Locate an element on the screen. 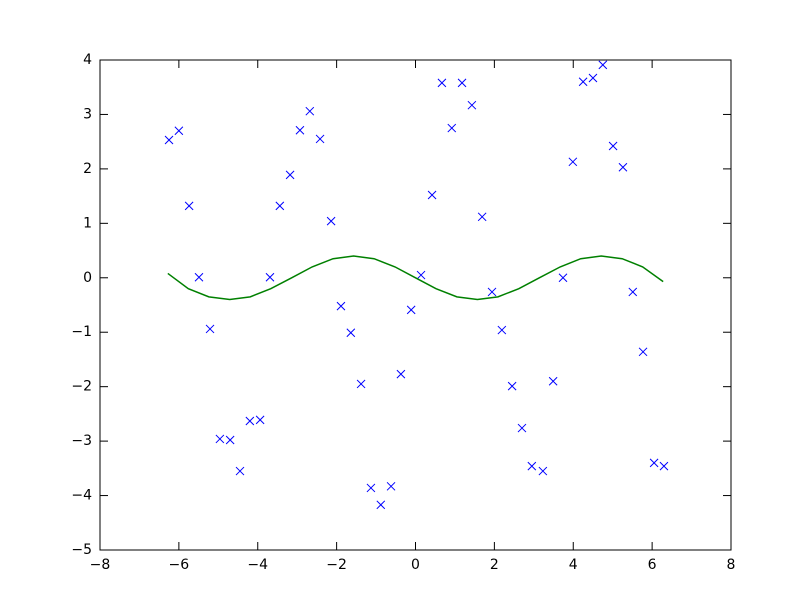 This screenshot has width=812, height=612. y-tick-label: −4 is located at coordinates (81, 496).